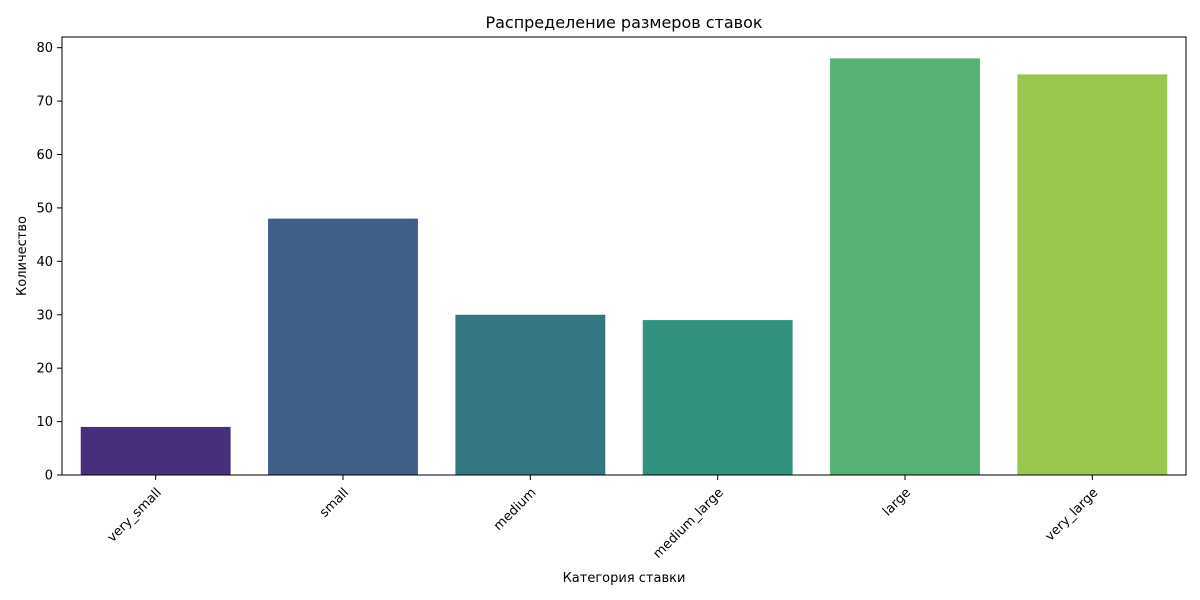 The width and height of the screenshot is (1200, 600). What do you see at coordinates (44, 369) in the screenshot?
I see `y-tick-label: 20` at bounding box center [44, 369].